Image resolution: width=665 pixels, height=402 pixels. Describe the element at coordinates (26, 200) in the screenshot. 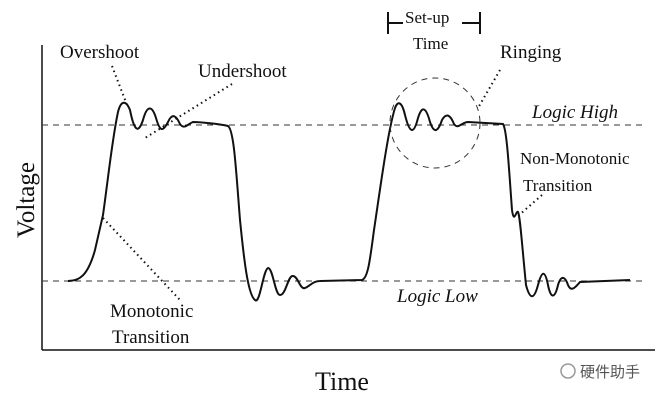

I see `y-axis-label: Voltage` at that location.